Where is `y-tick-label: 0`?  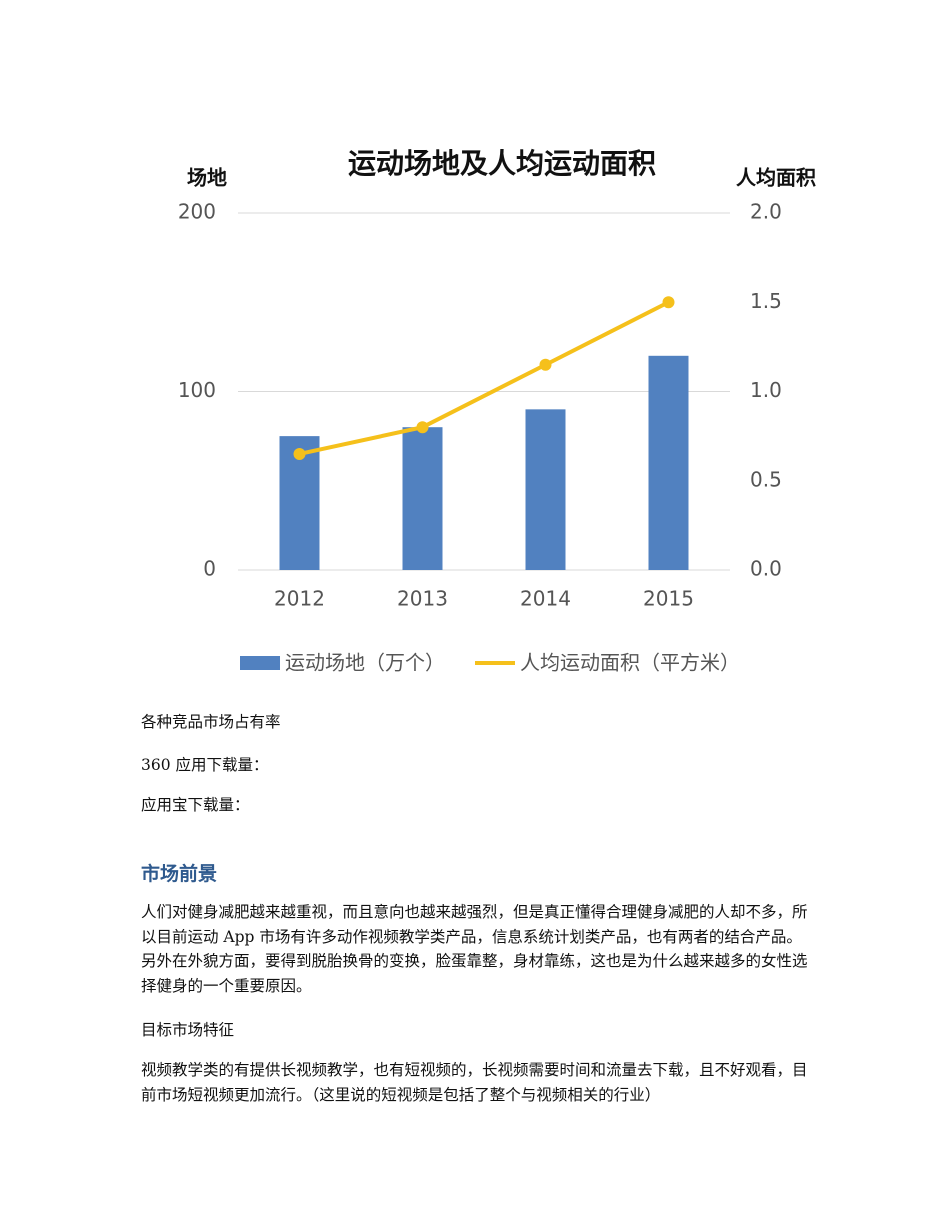
y-tick-label: 0 is located at coordinates (209, 569).